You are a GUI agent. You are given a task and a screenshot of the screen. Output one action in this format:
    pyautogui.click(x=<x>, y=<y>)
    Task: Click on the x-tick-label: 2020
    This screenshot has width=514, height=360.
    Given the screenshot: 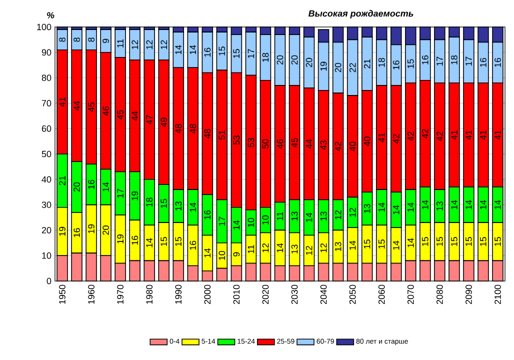 What is the action you would take?
    pyautogui.click(x=265, y=294)
    